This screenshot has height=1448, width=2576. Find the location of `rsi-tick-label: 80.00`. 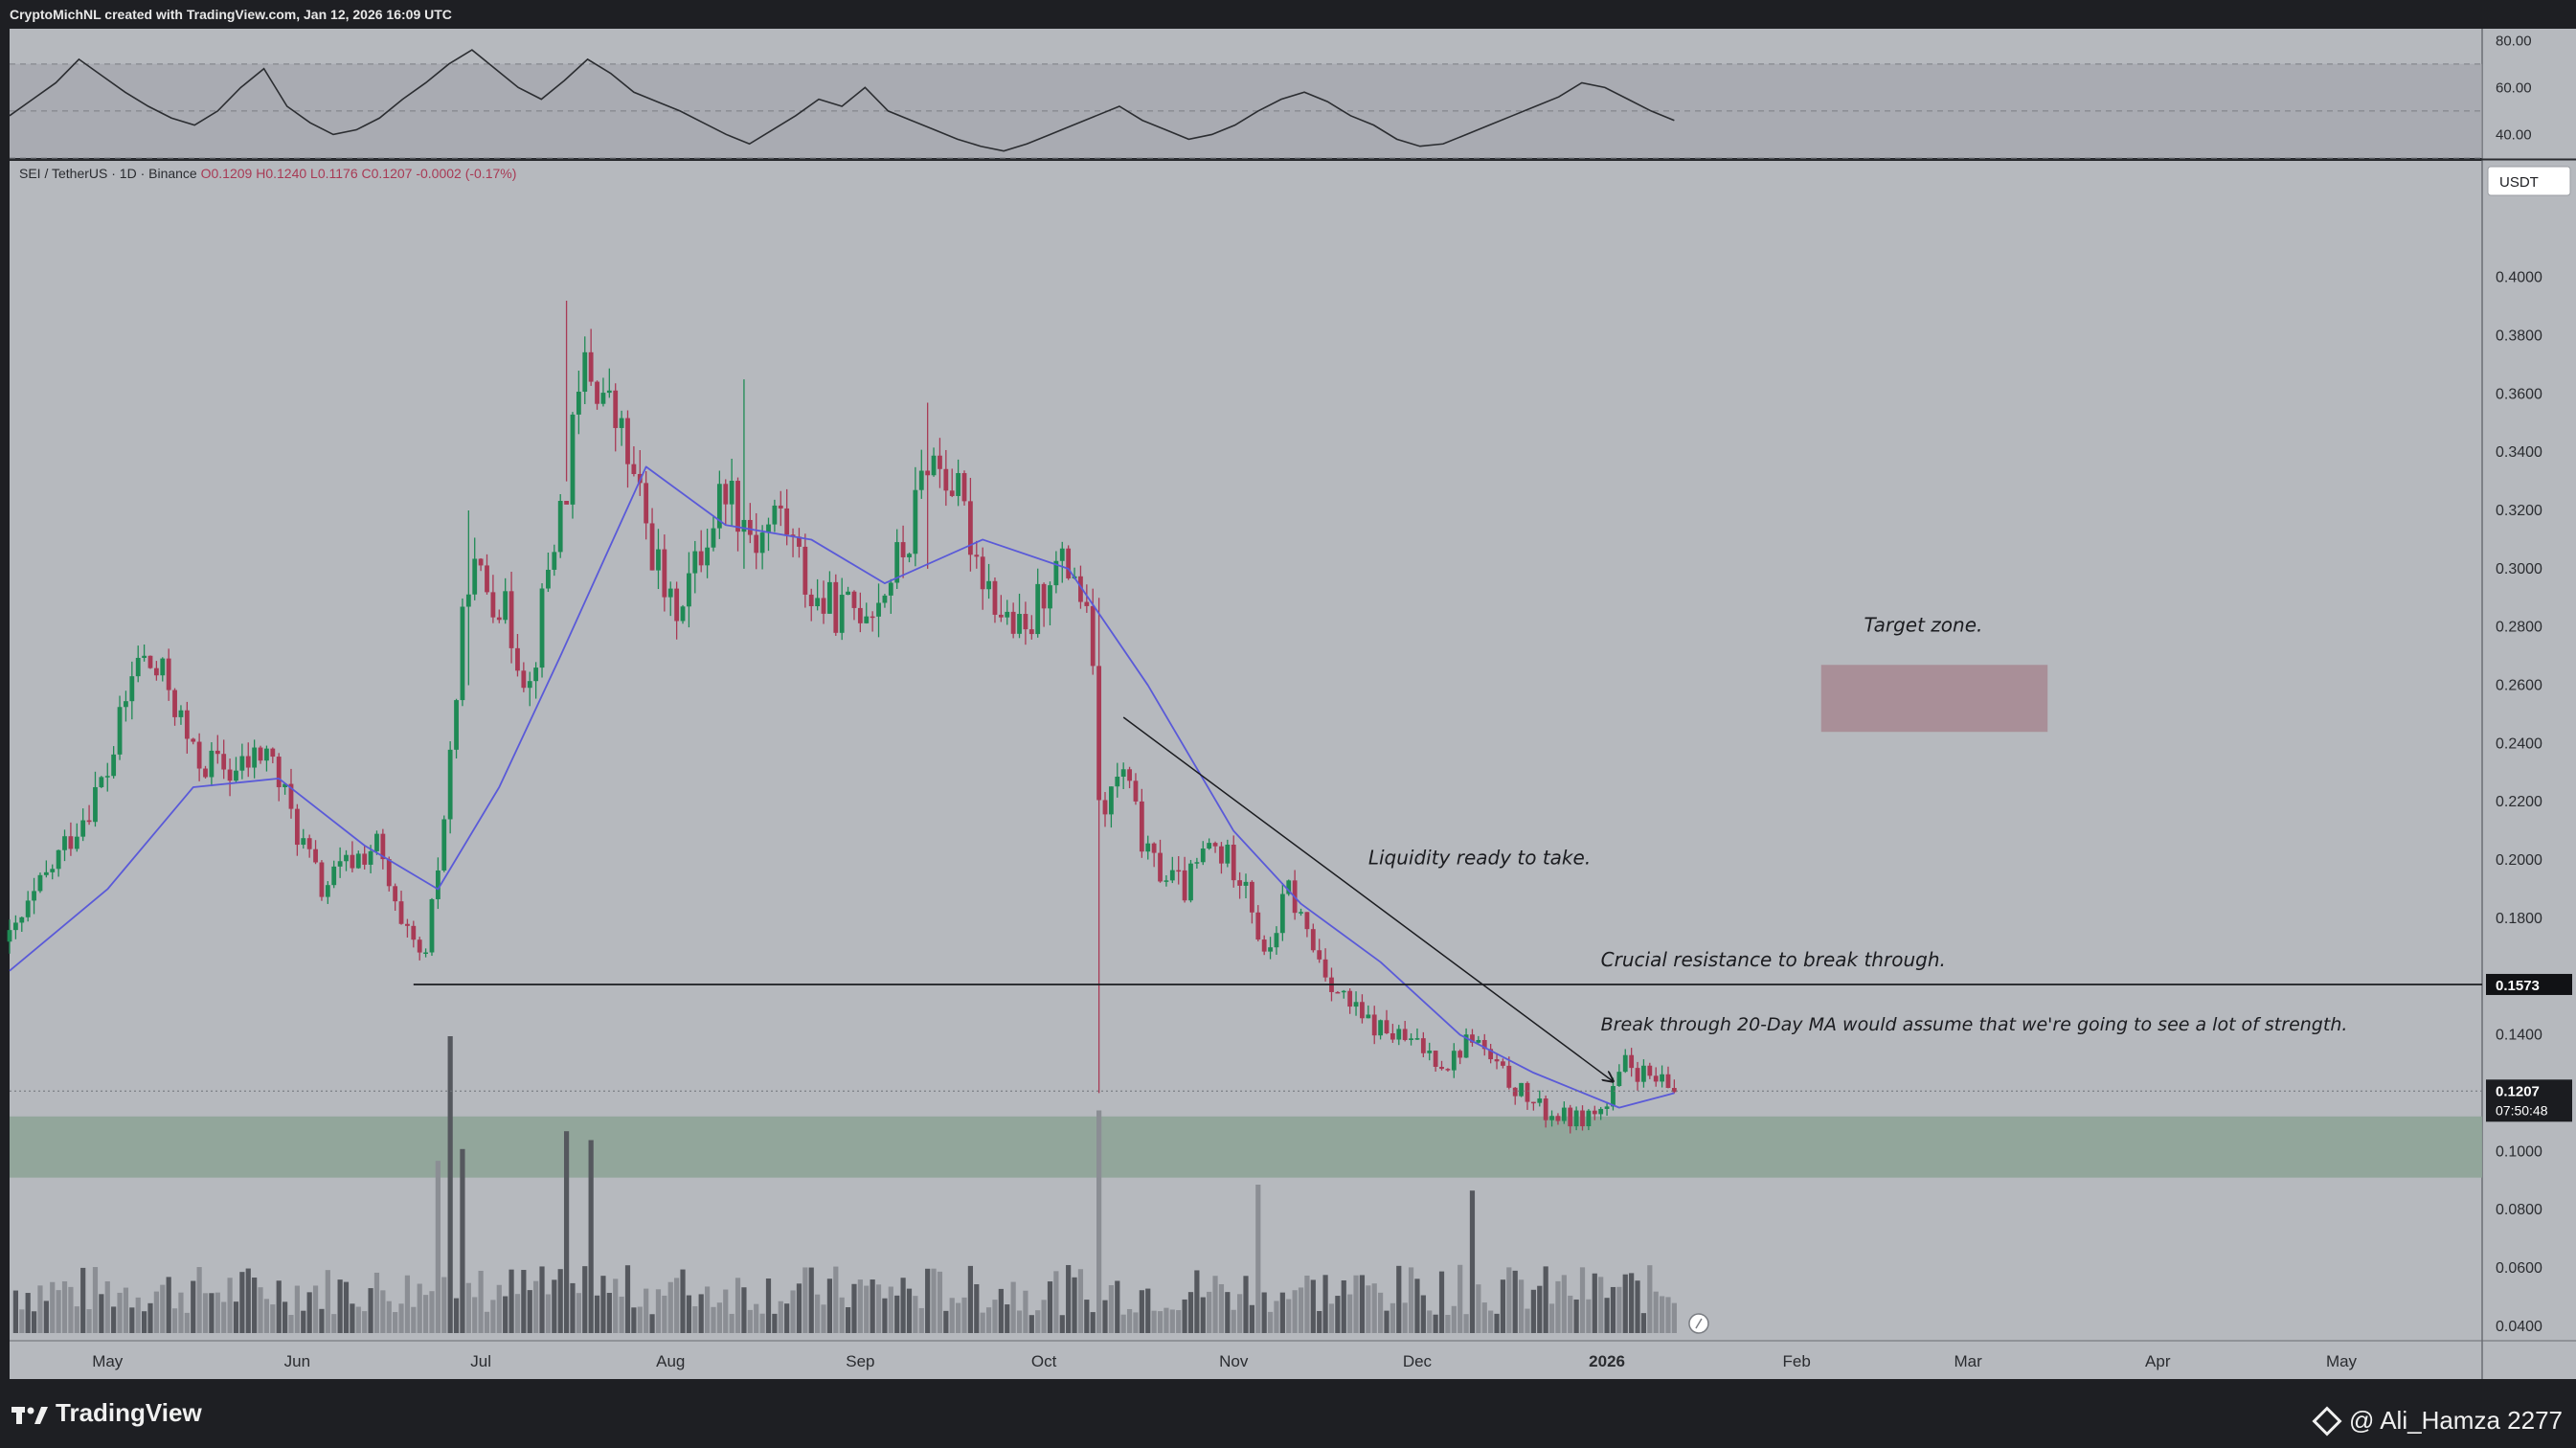

rsi-tick-label: 80.00 is located at coordinates (2514, 41).